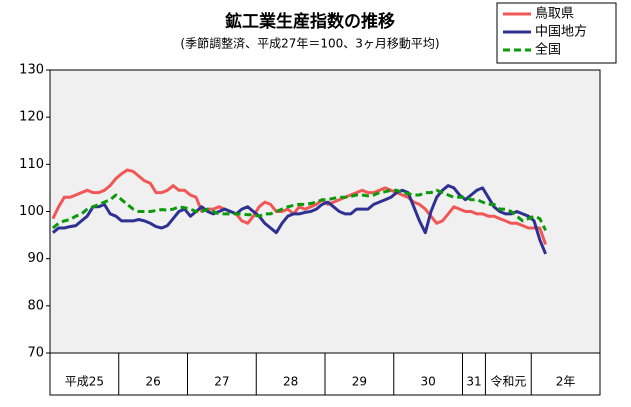  What do you see at coordinates (473, 382) in the screenshot?
I see `x-tick-label: 31` at bounding box center [473, 382].